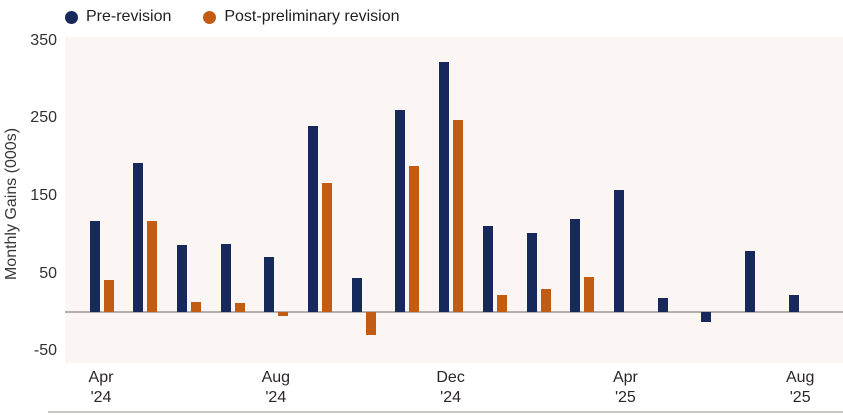 The width and height of the screenshot is (843, 415). I want to click on x-tick-apr-24: Apr '24, so click(101, 387).